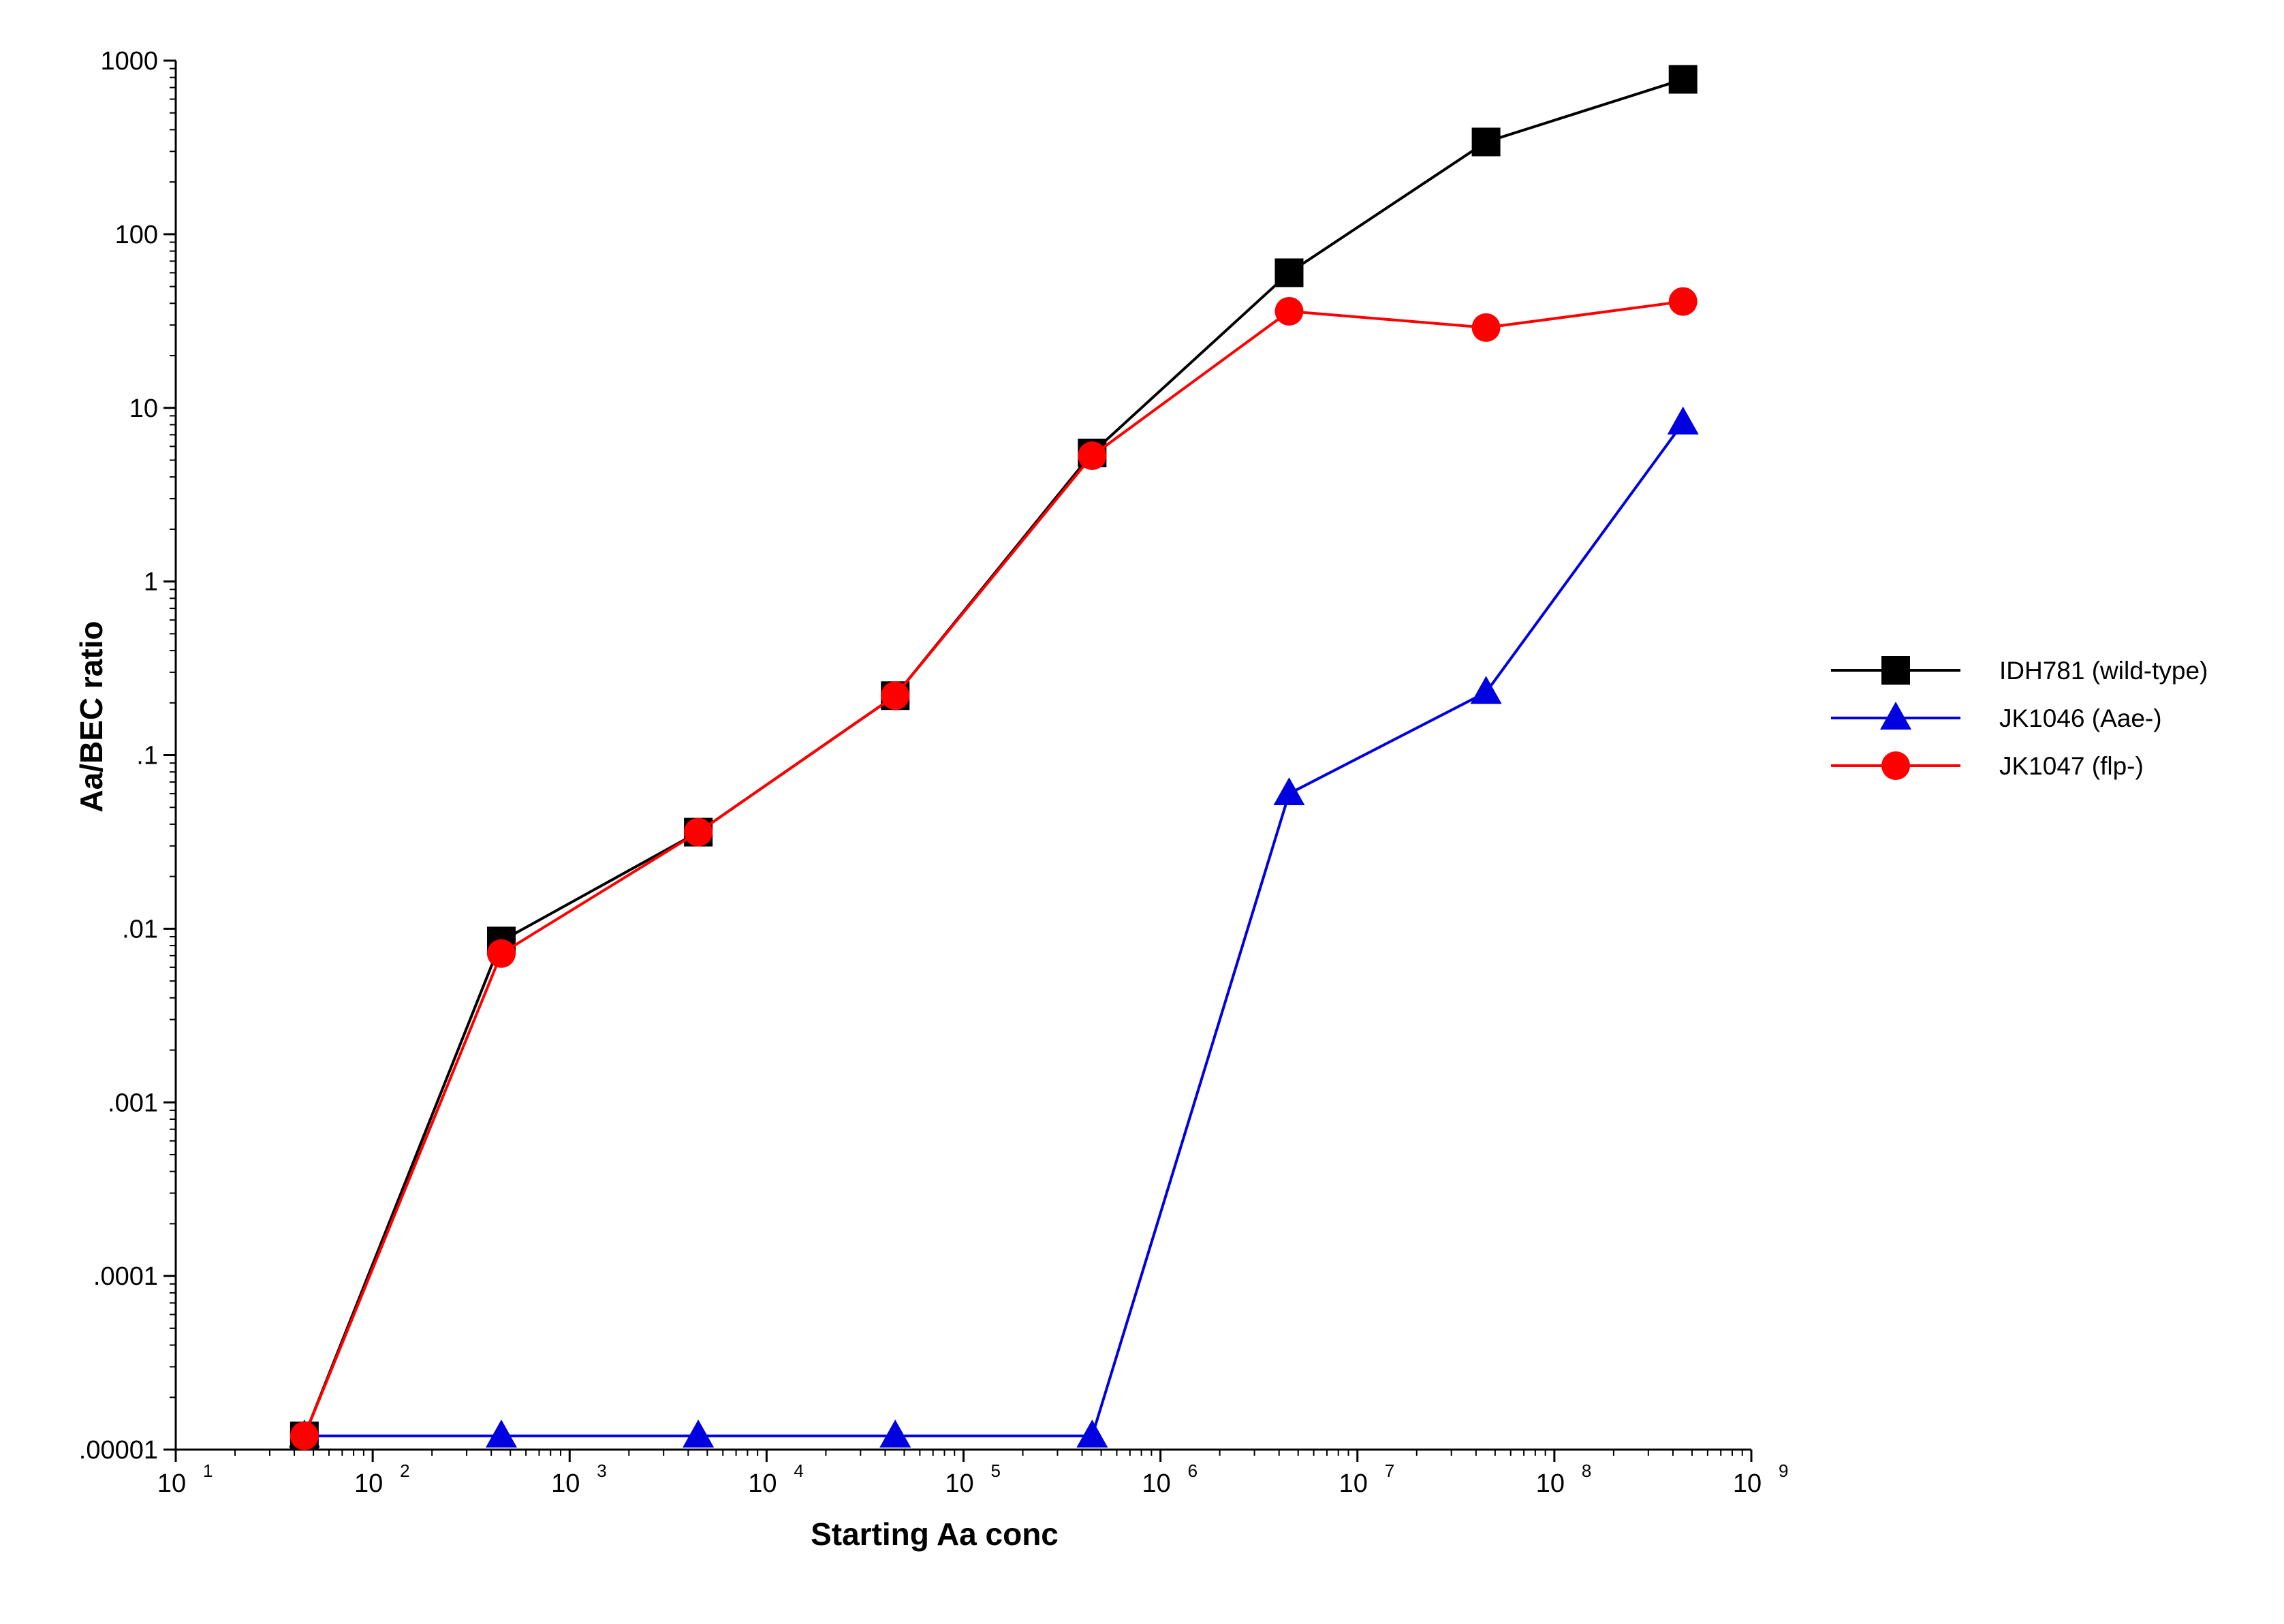 This screenshot has width=2284, height=1624. What do you see at coordinates (151, 582) in the screenshot?
I see `y-tick-label: 1` at bounding box center [151, 582].